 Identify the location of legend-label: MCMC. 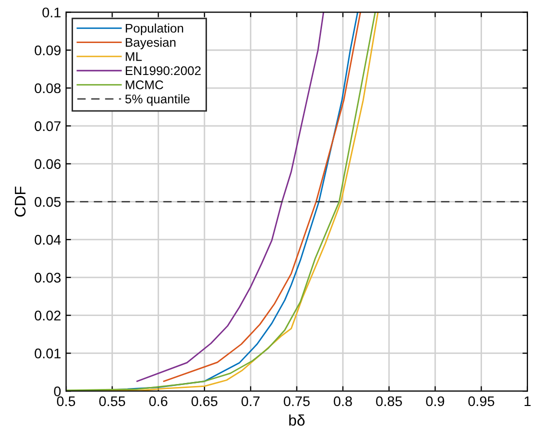
(145, 85).